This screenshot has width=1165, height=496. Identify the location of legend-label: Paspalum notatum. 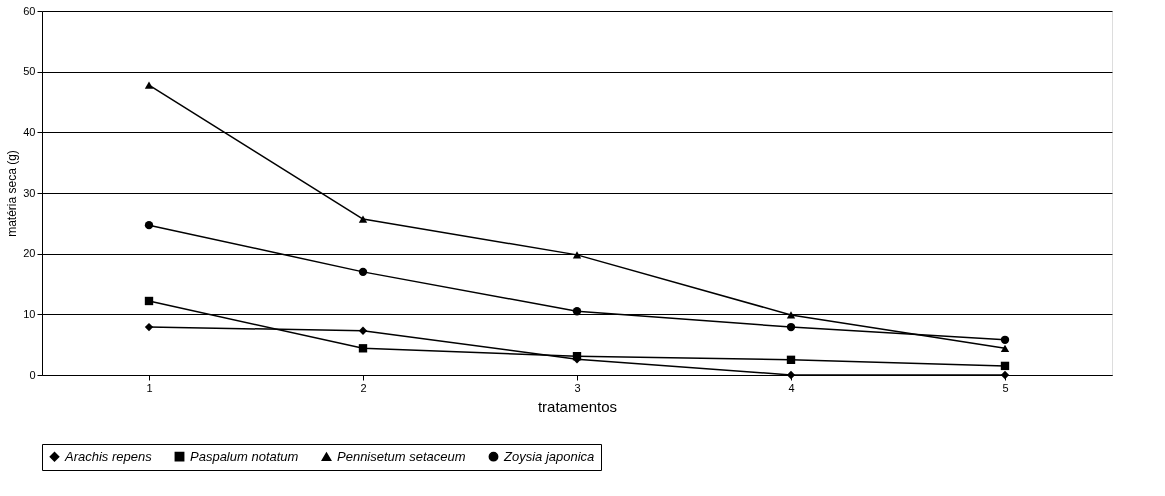
(244, 456).